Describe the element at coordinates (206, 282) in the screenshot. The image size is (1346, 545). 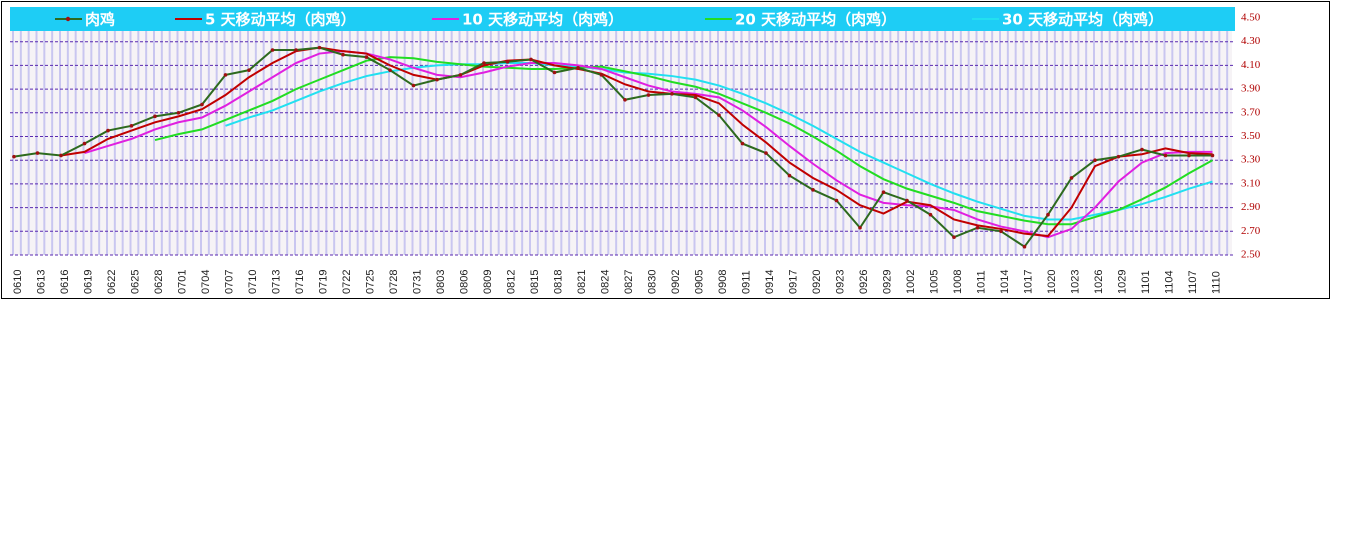
I see `x-tick-label: 0704` at that location.